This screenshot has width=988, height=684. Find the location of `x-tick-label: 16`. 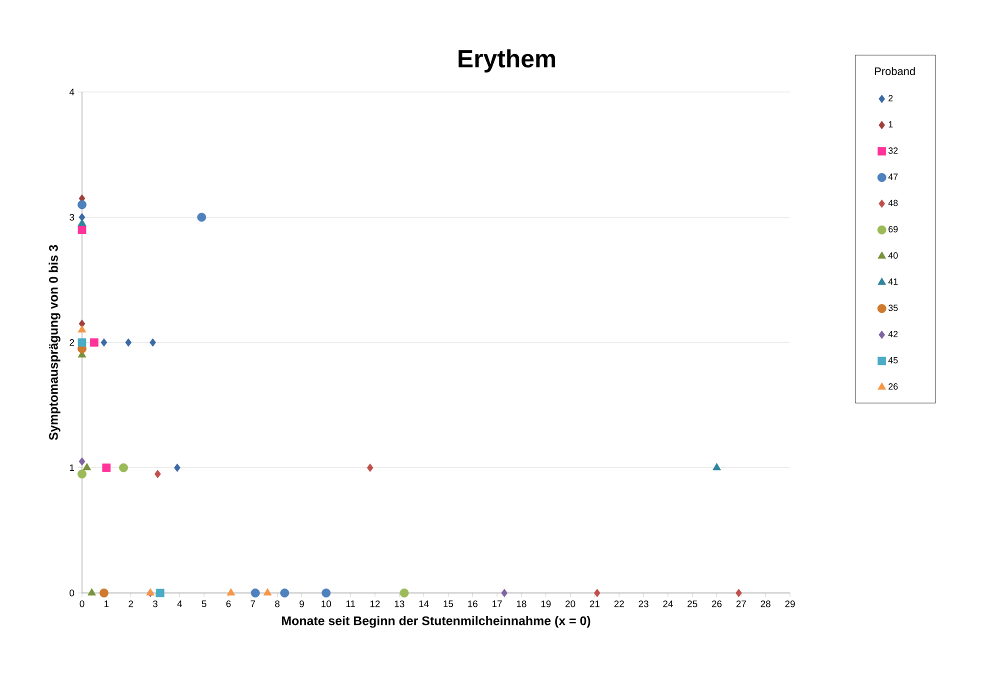

x-tick-label: 16 is located at coordinates (473, 604).